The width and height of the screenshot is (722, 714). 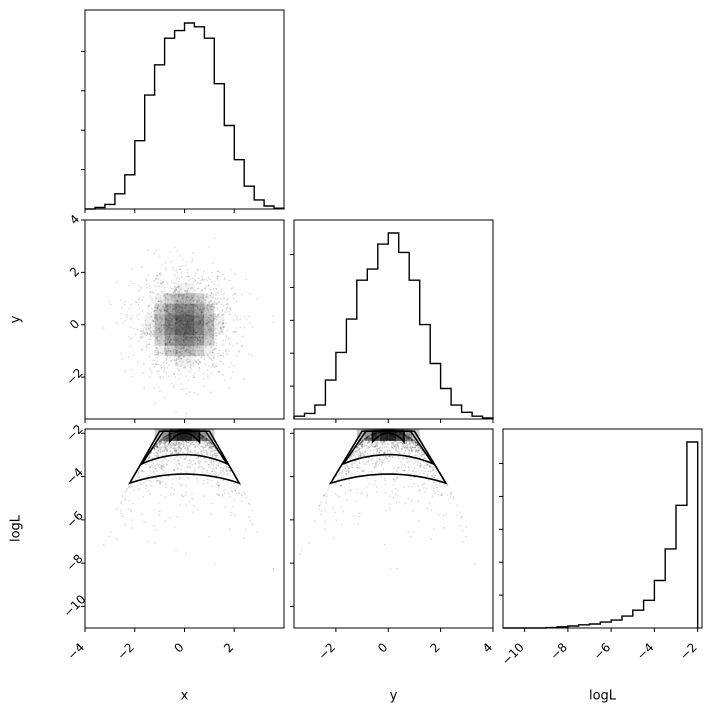 I want to click on density-cell, so click(x=149, y=330).